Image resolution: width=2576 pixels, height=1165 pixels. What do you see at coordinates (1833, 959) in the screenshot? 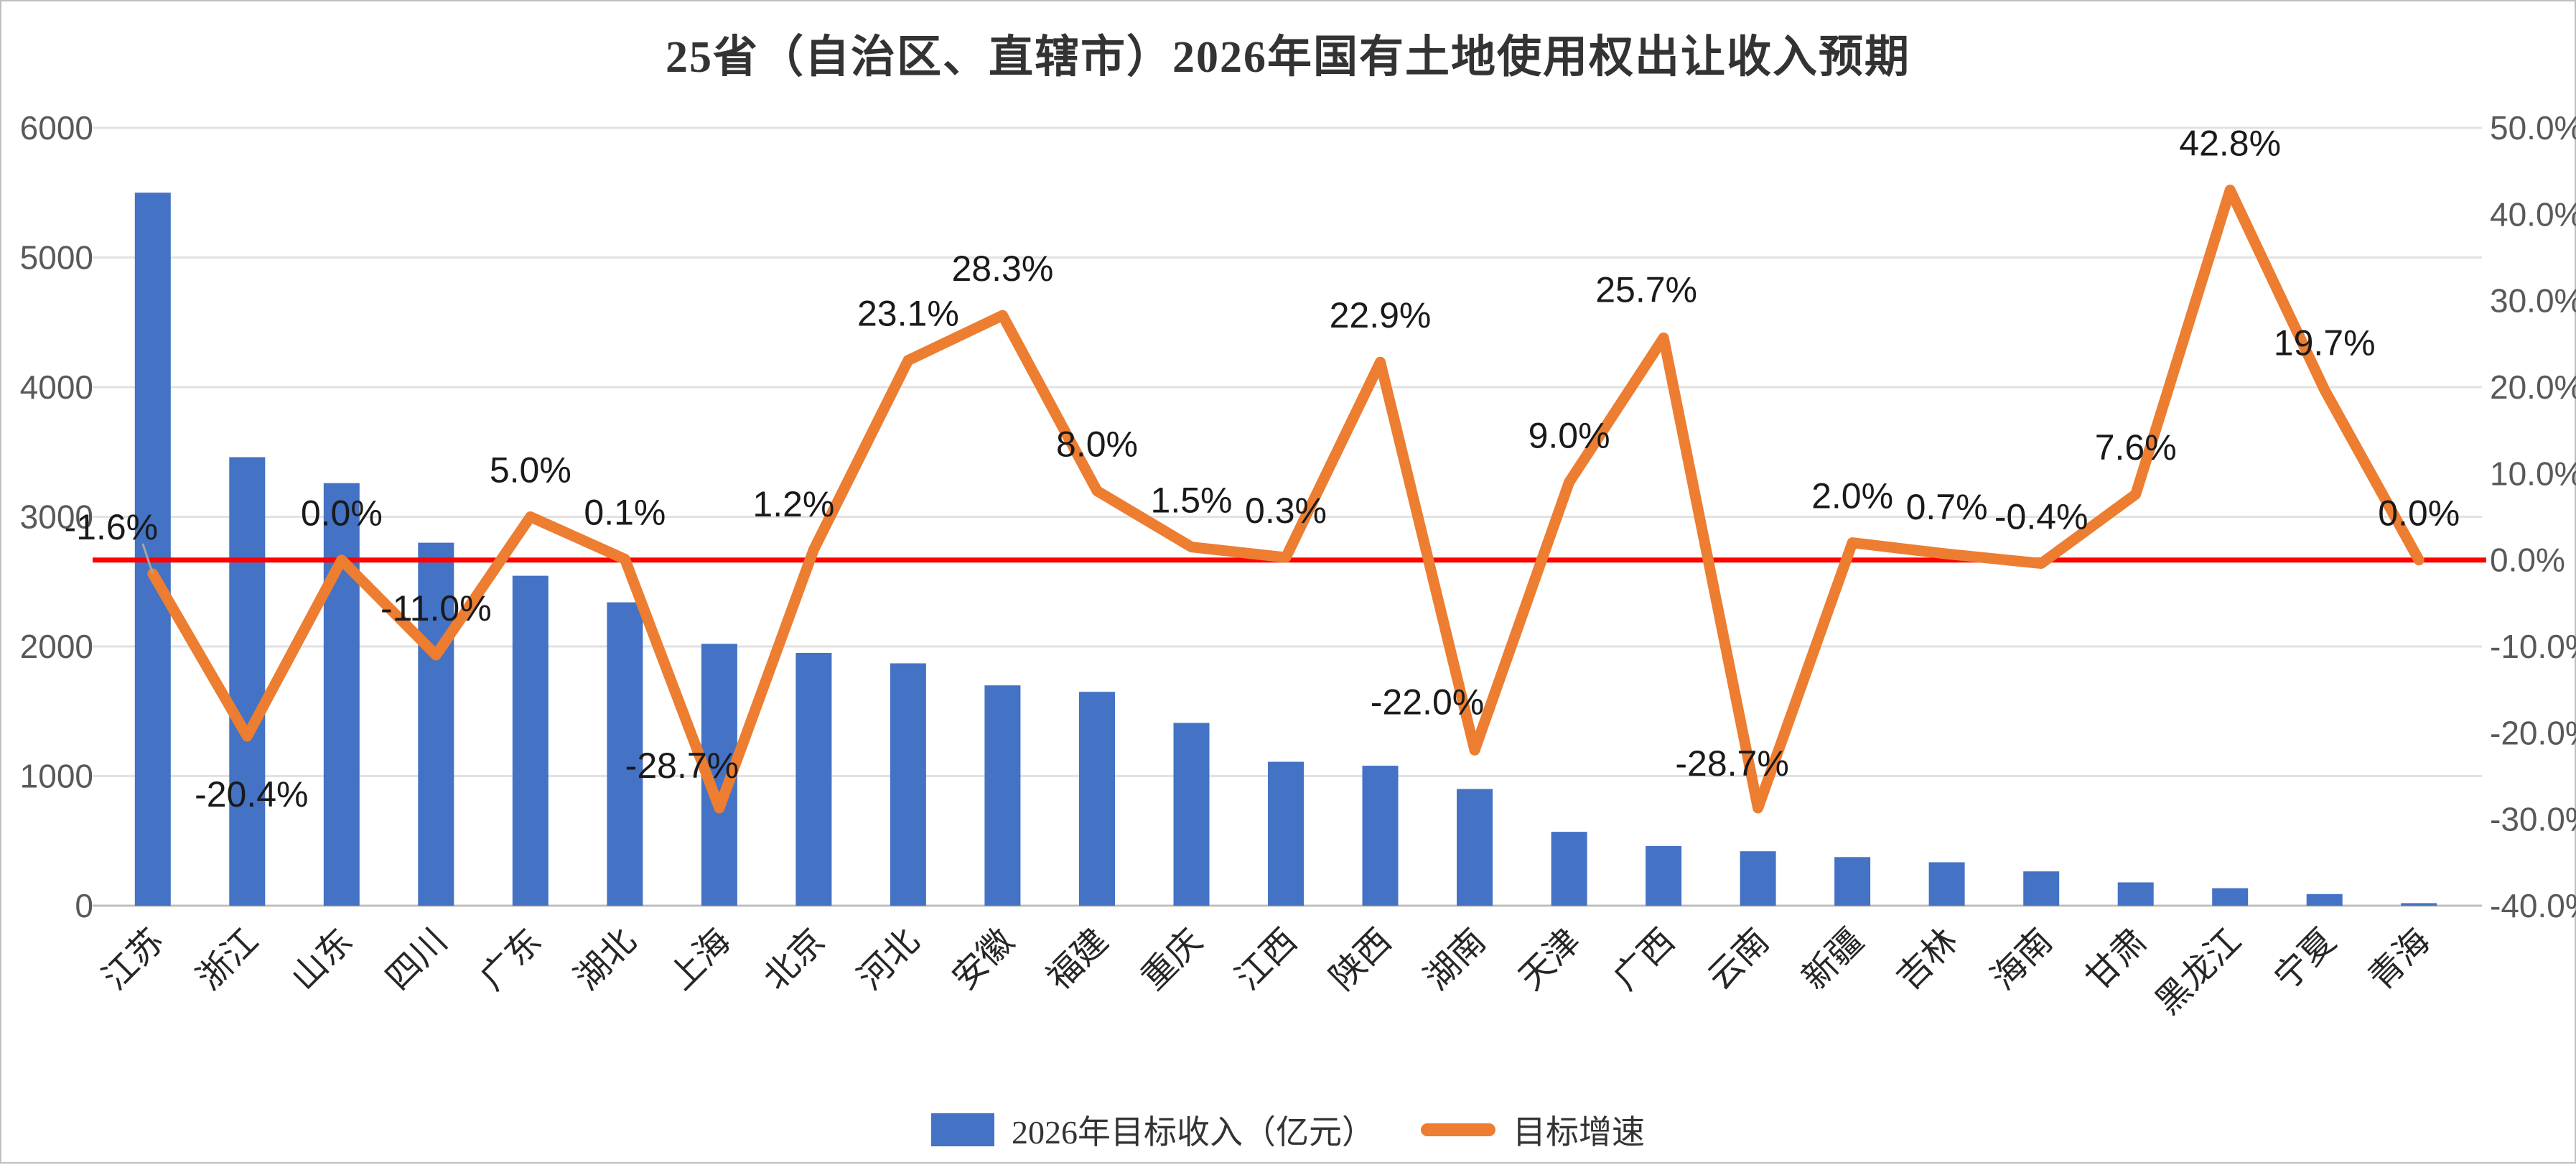
I see `x-axis-category-label: 新疆` at bounding box center [1833, 959].